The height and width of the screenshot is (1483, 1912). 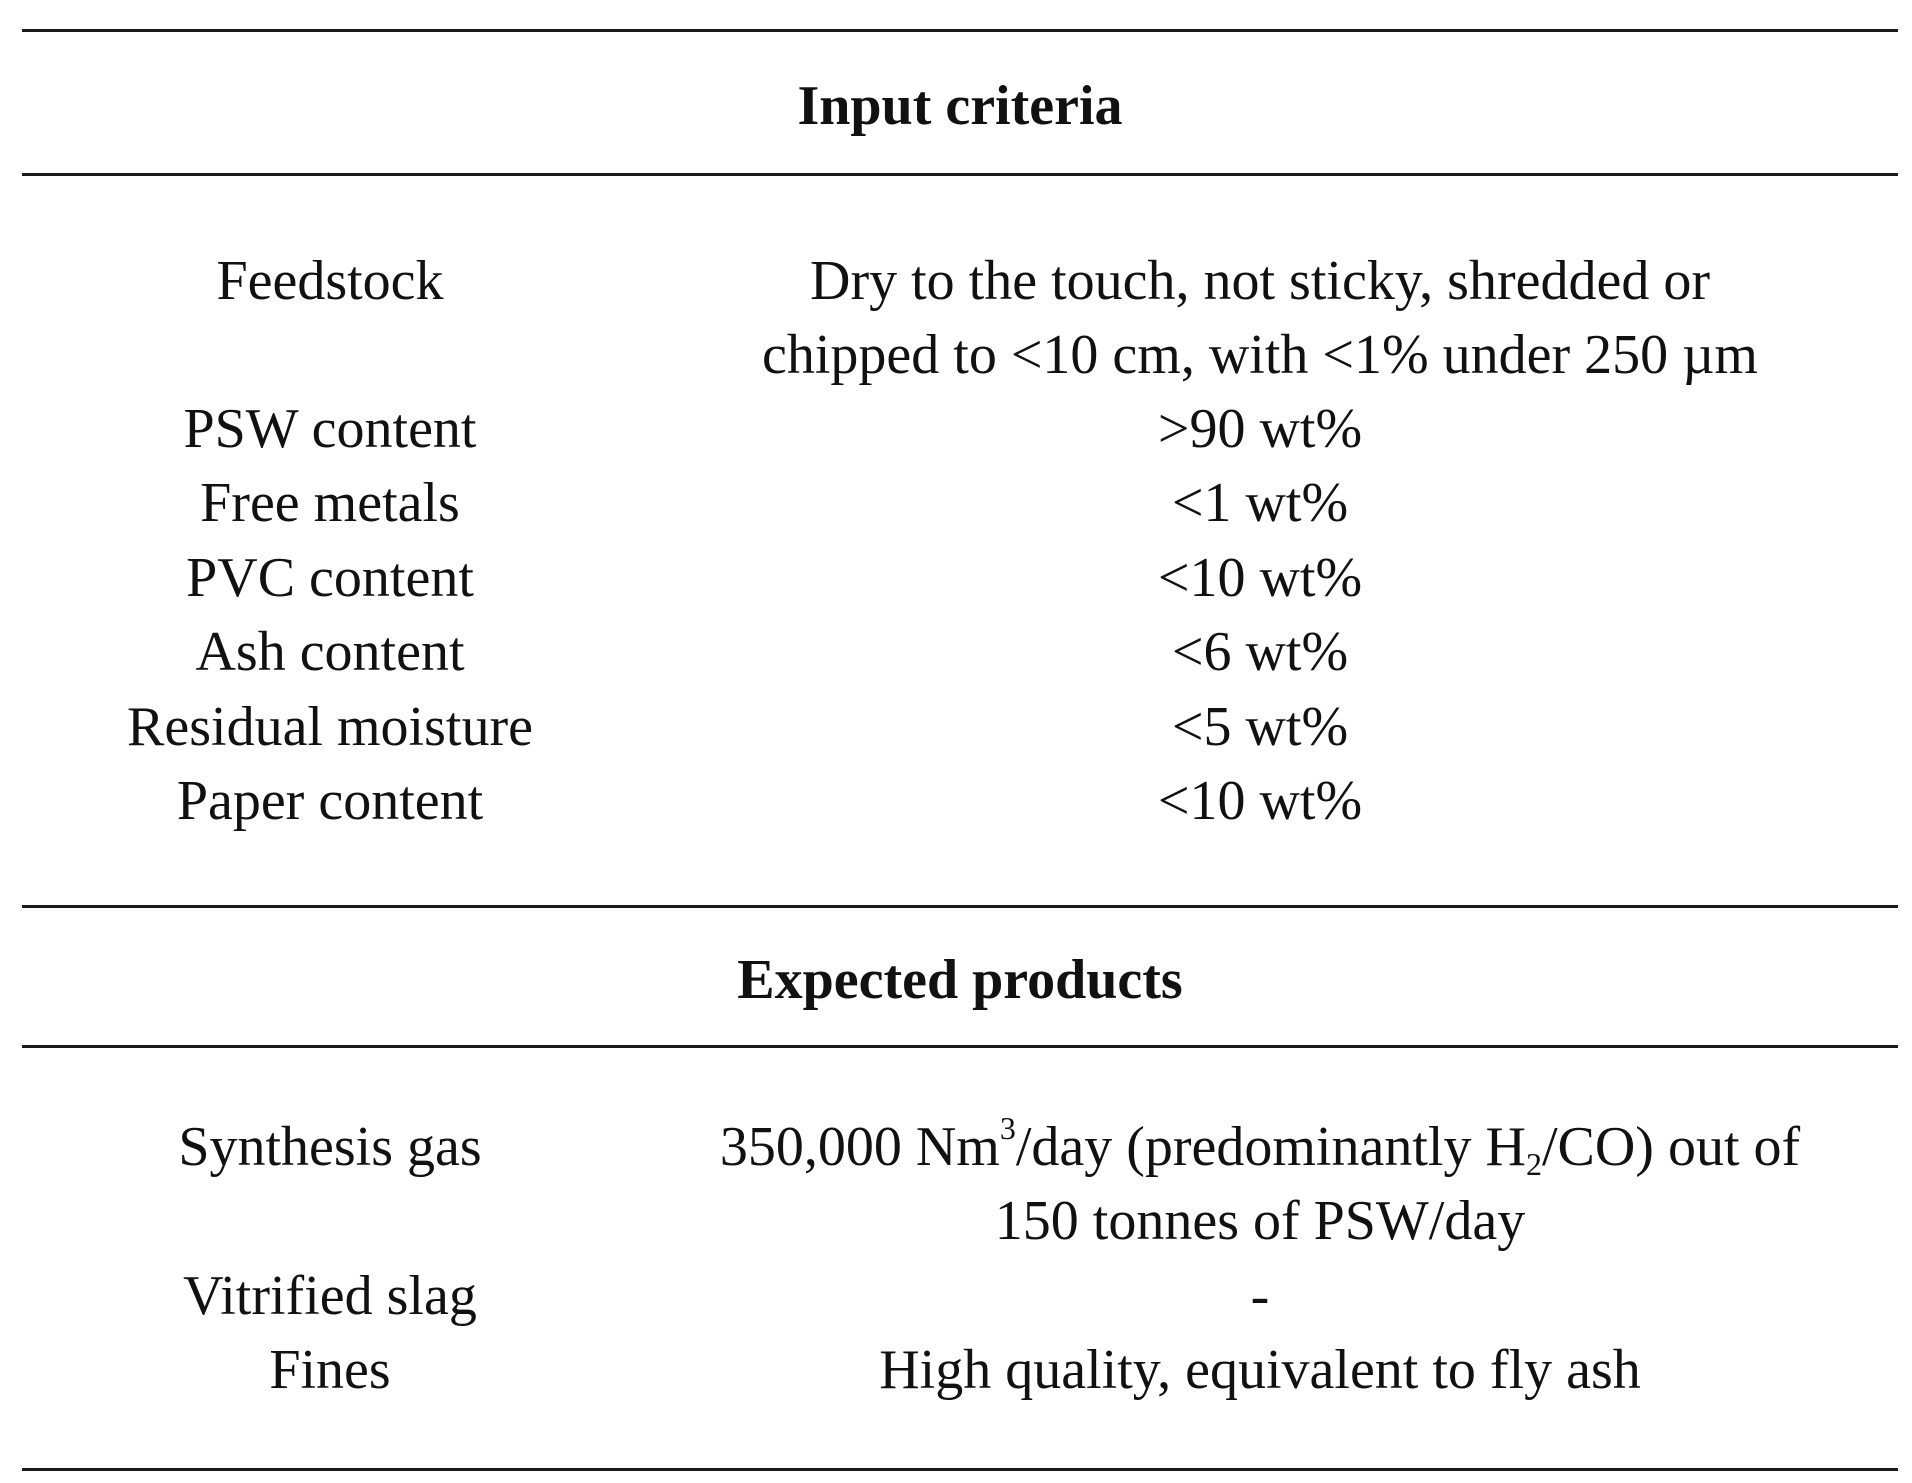 I want to click on row-value-free-metals: <1 wt%, so click(x=1260, y=503).